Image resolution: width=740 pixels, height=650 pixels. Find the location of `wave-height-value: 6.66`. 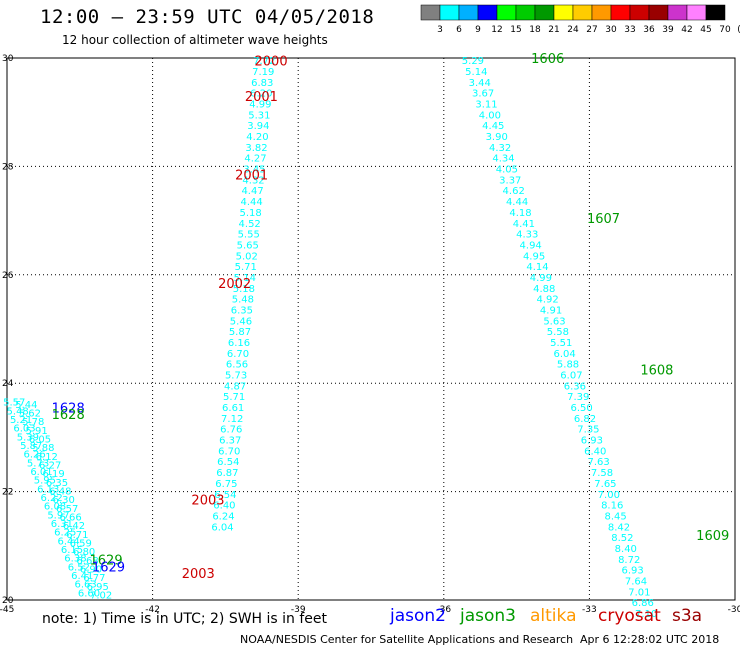

wave-height-value: 6.66 is located at coordinates (70, 518).